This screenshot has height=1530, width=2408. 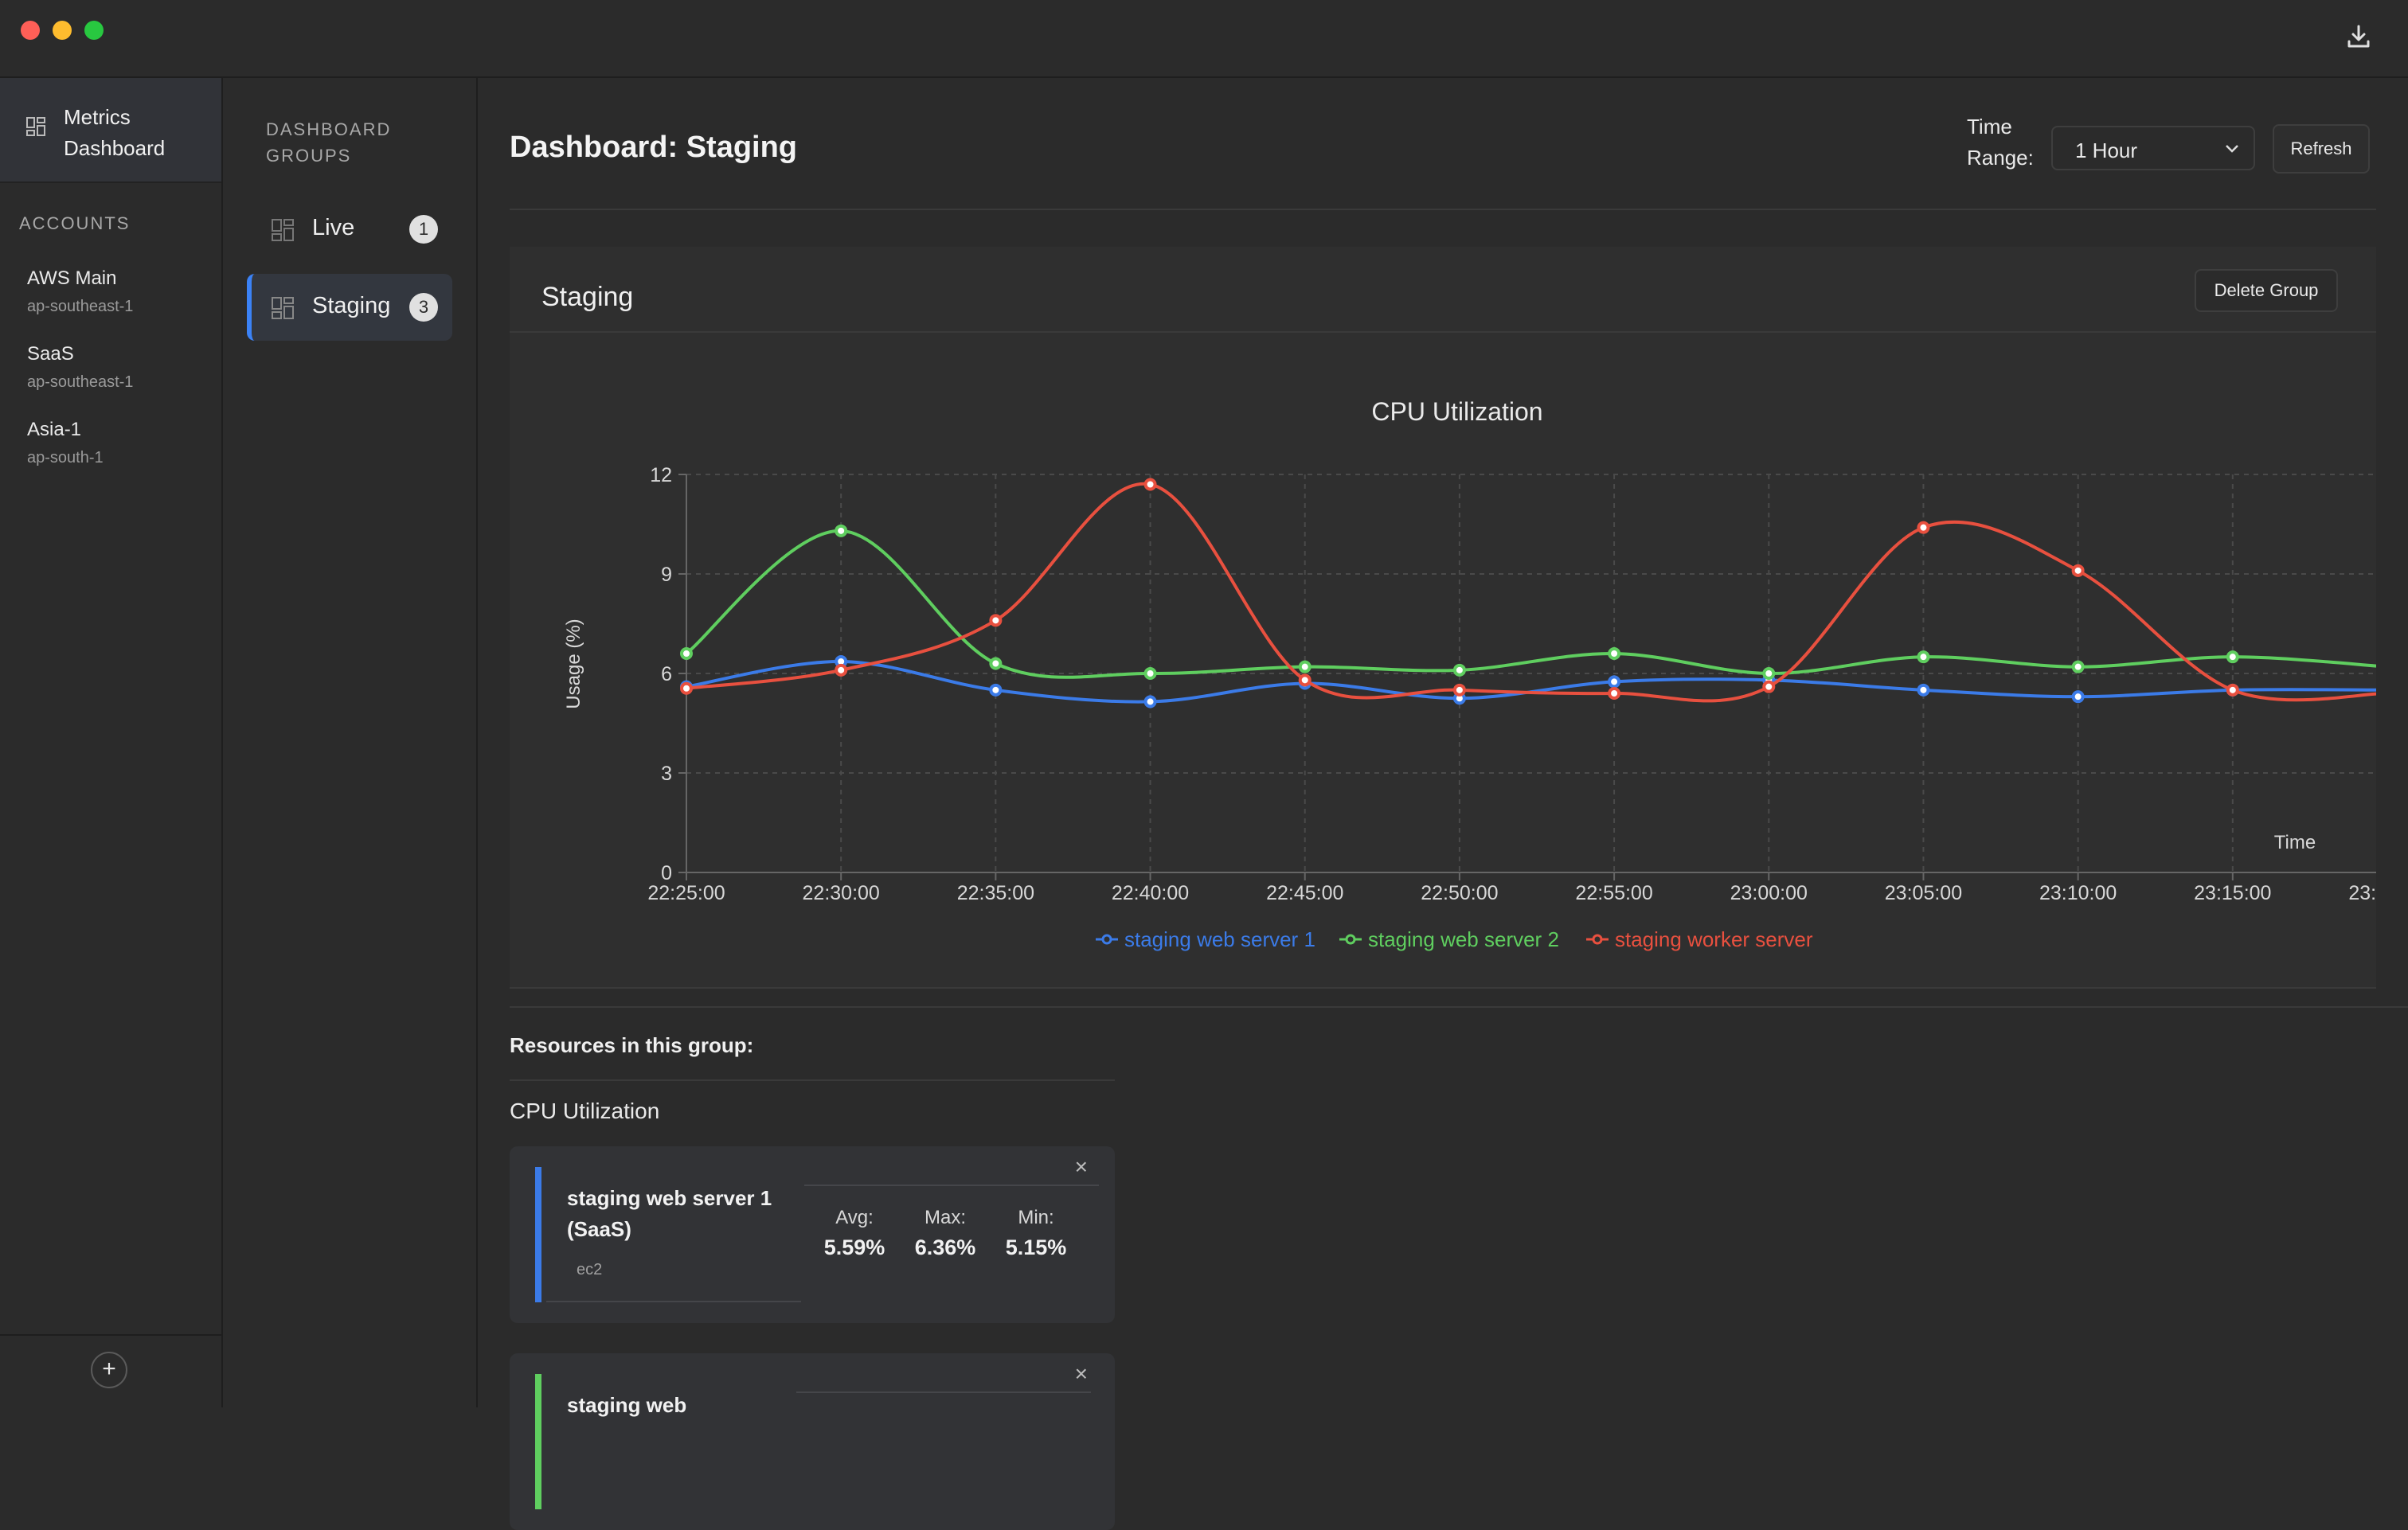 I want to click on y-tick-label: 12, so click(x=661, y=475).